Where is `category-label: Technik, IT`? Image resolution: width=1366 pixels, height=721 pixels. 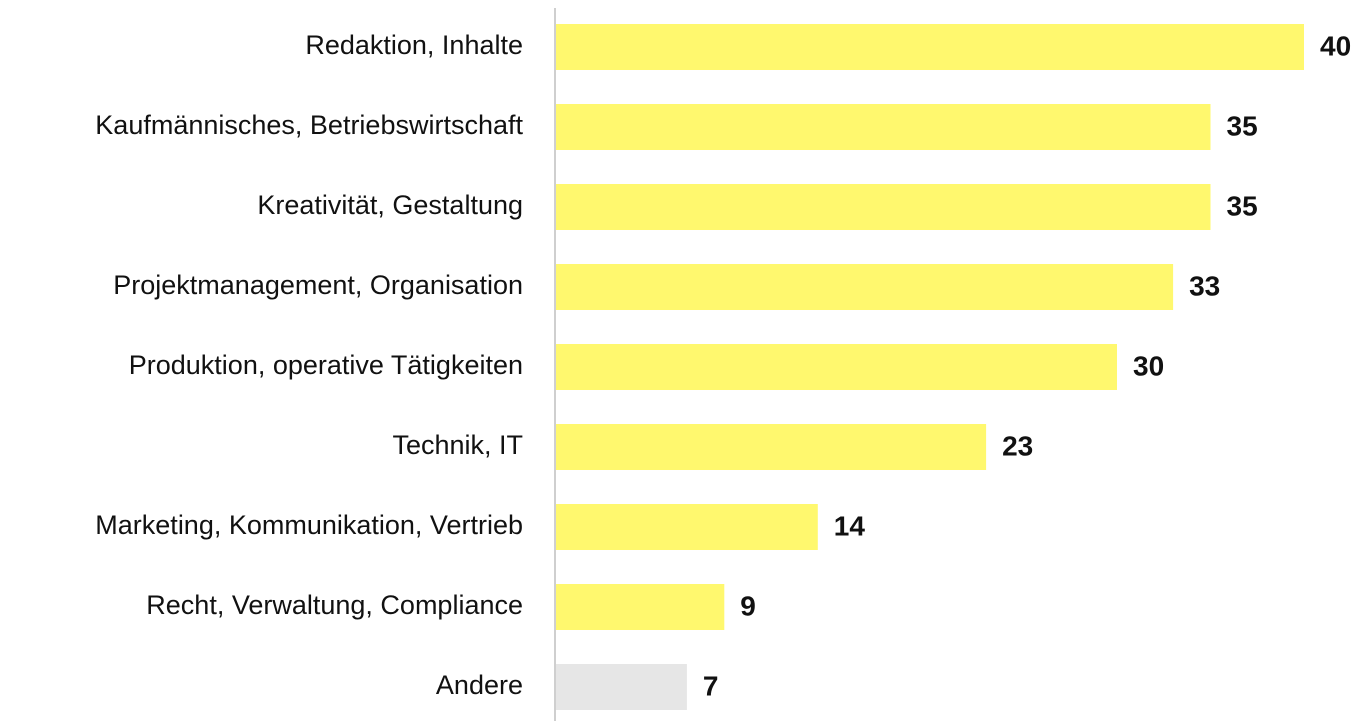 category-label: Technik, IT is located at coordinates (457, 445).